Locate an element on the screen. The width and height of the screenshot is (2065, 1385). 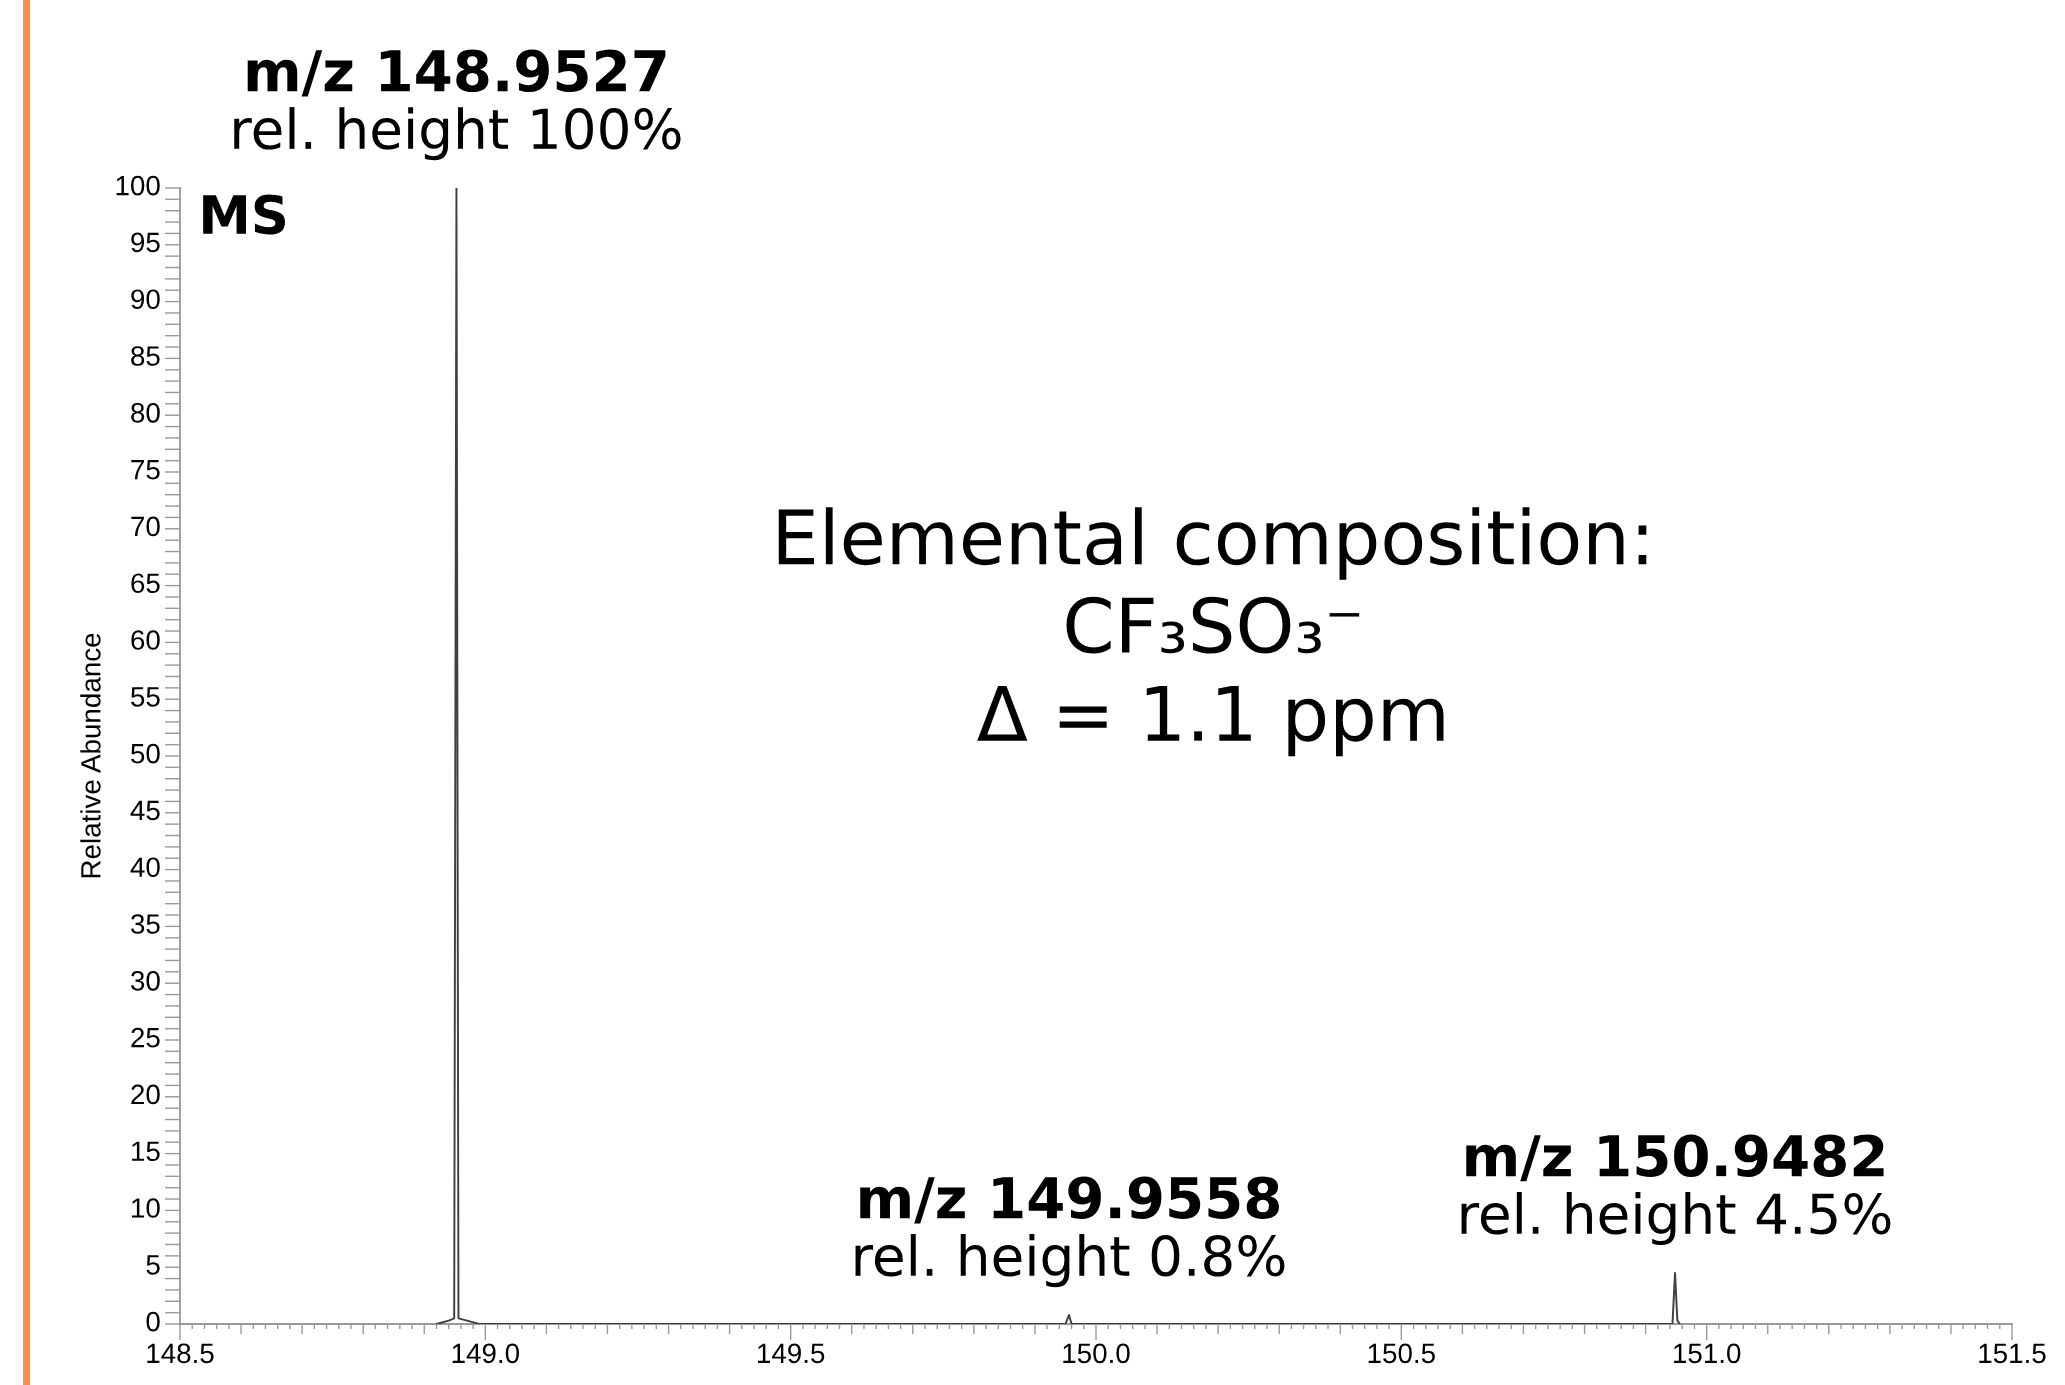
annotation: Δ = 1.1 ppm is located at coordinates (1210, 721).